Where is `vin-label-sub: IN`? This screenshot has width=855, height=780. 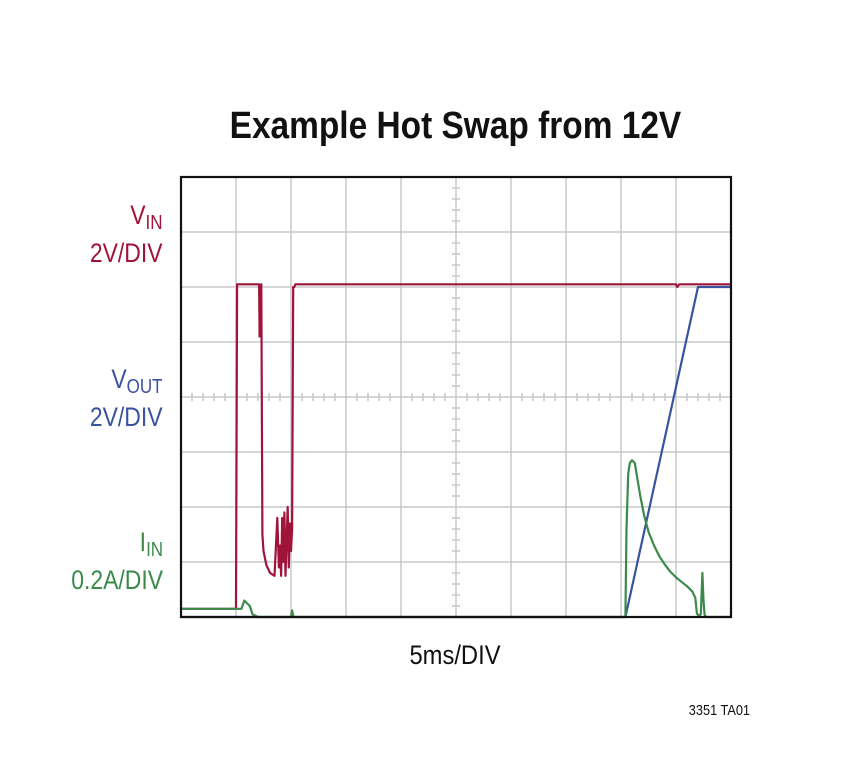 vin-label-sub: IN is located at coordinates (154, 223).